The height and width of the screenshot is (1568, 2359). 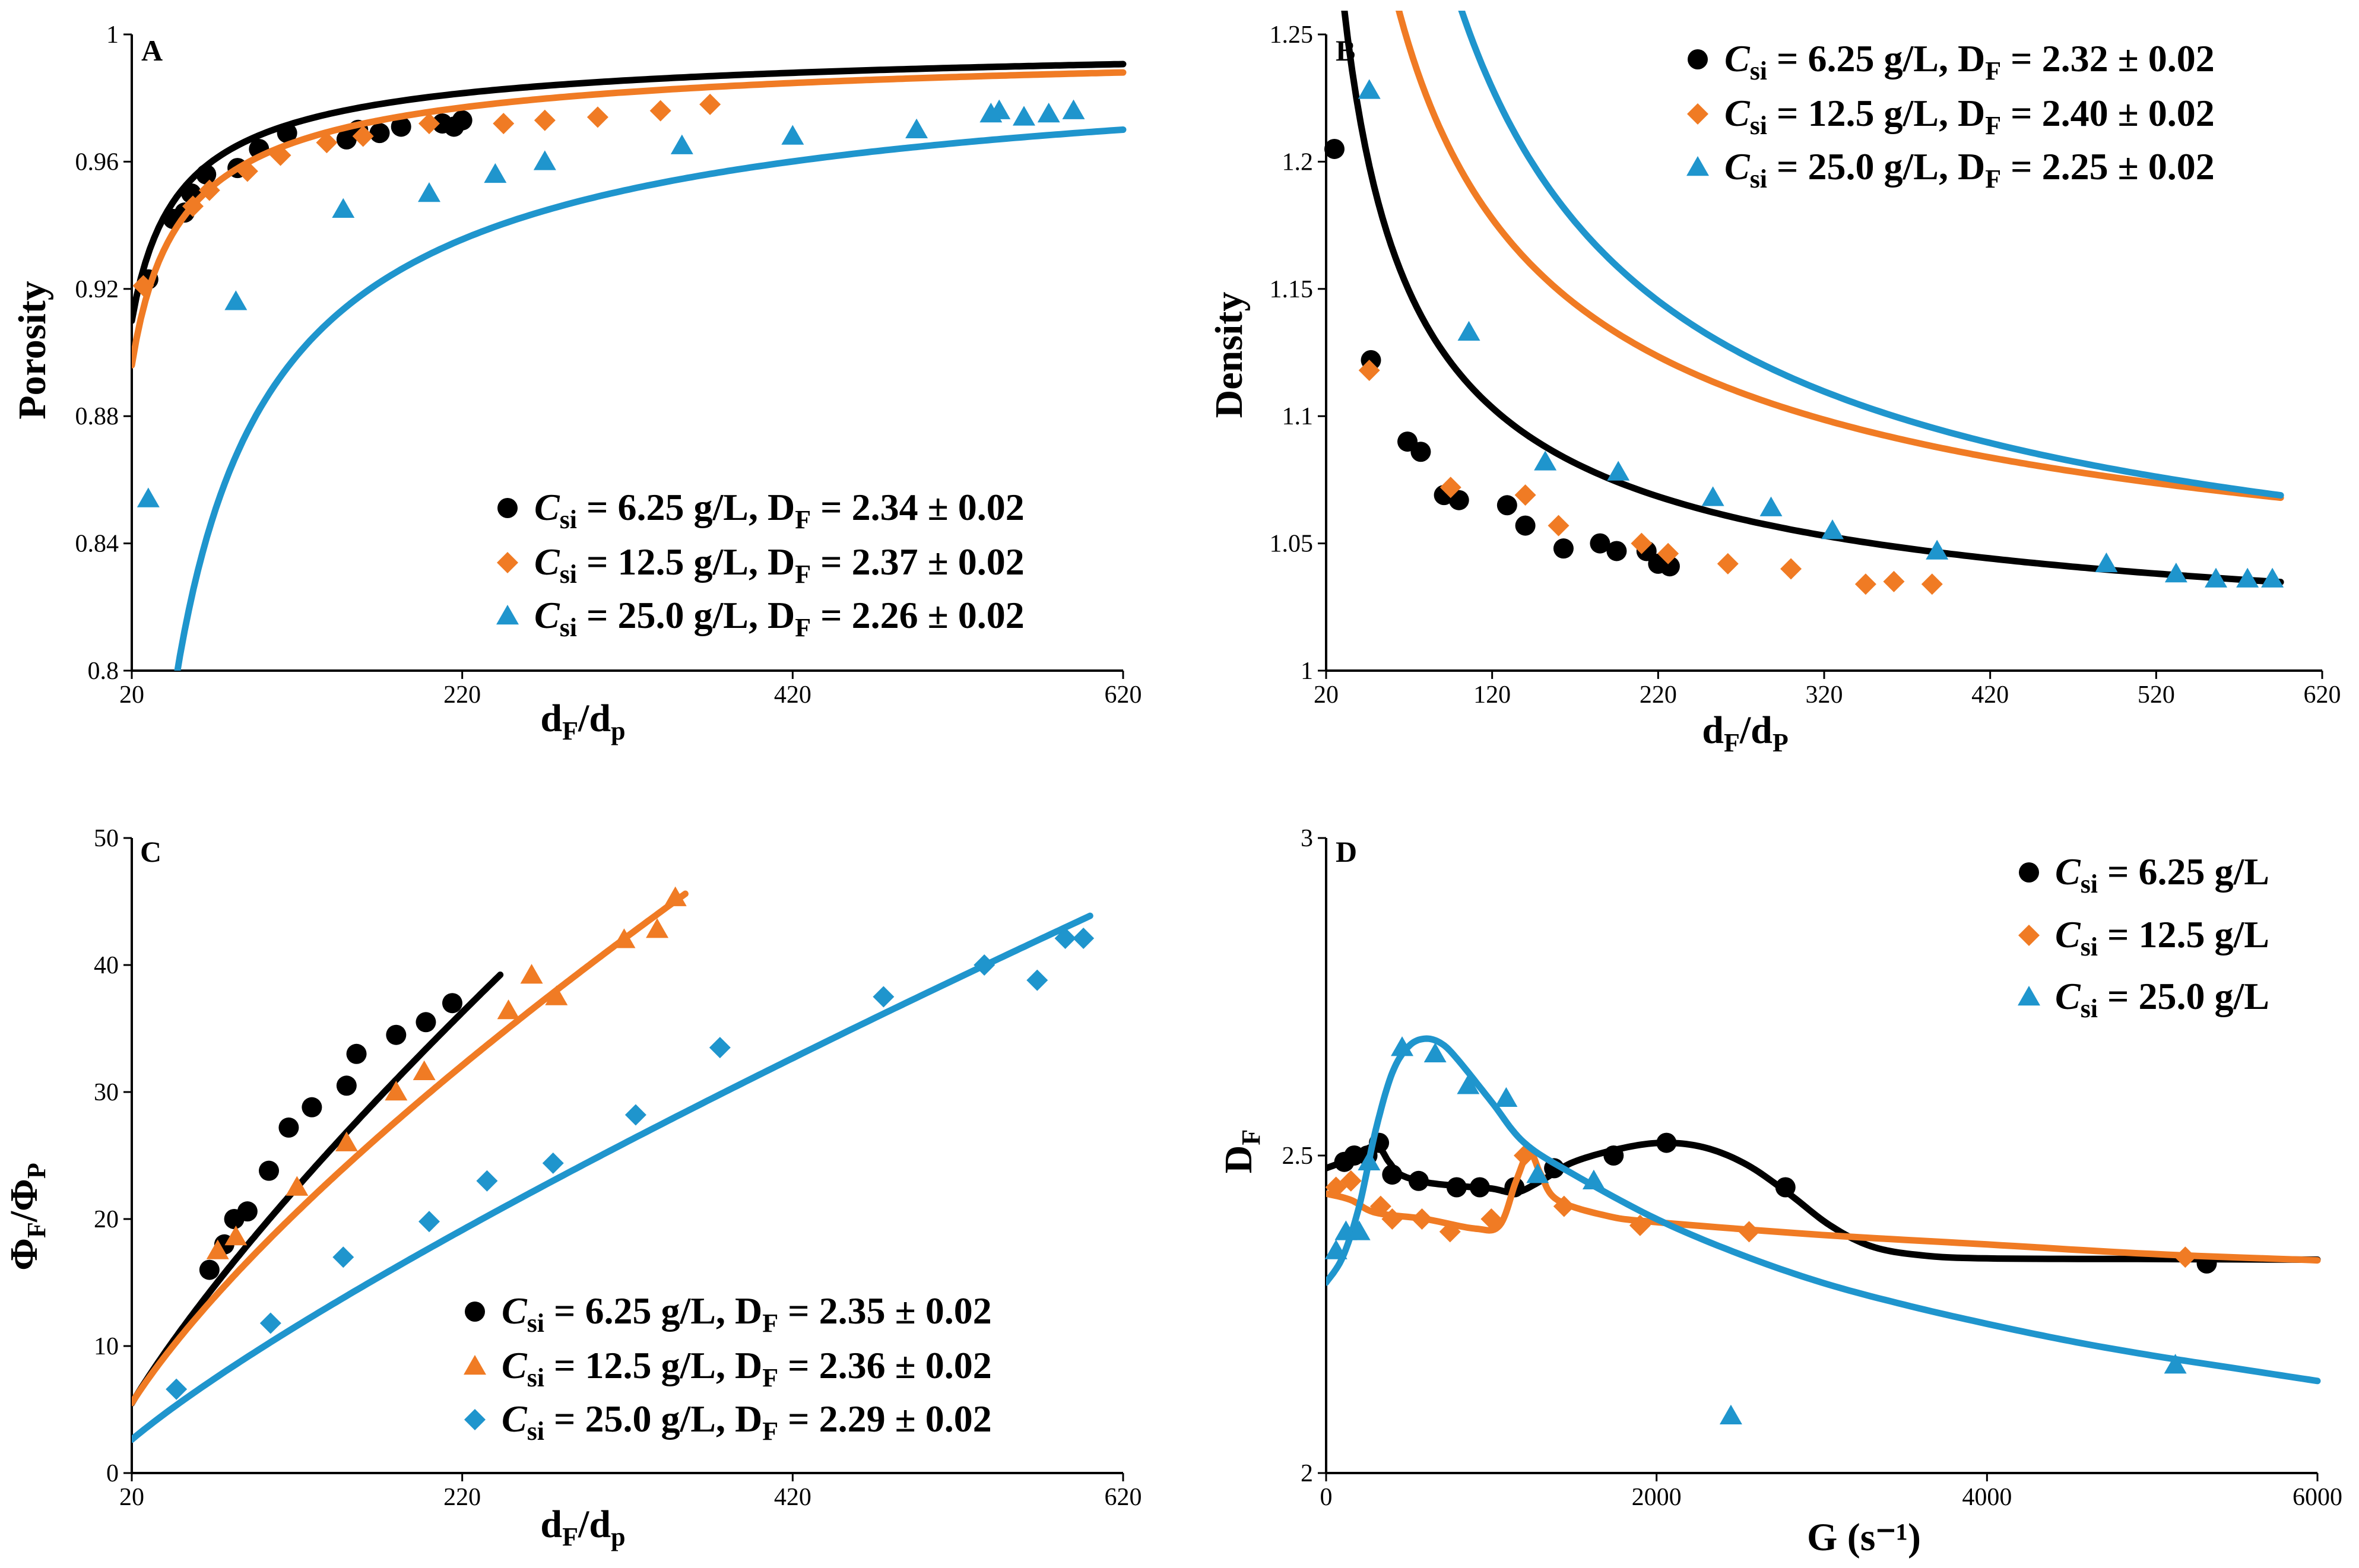 I want to click on panel-c-ytick-label: 50, so click(x=106, y=838).